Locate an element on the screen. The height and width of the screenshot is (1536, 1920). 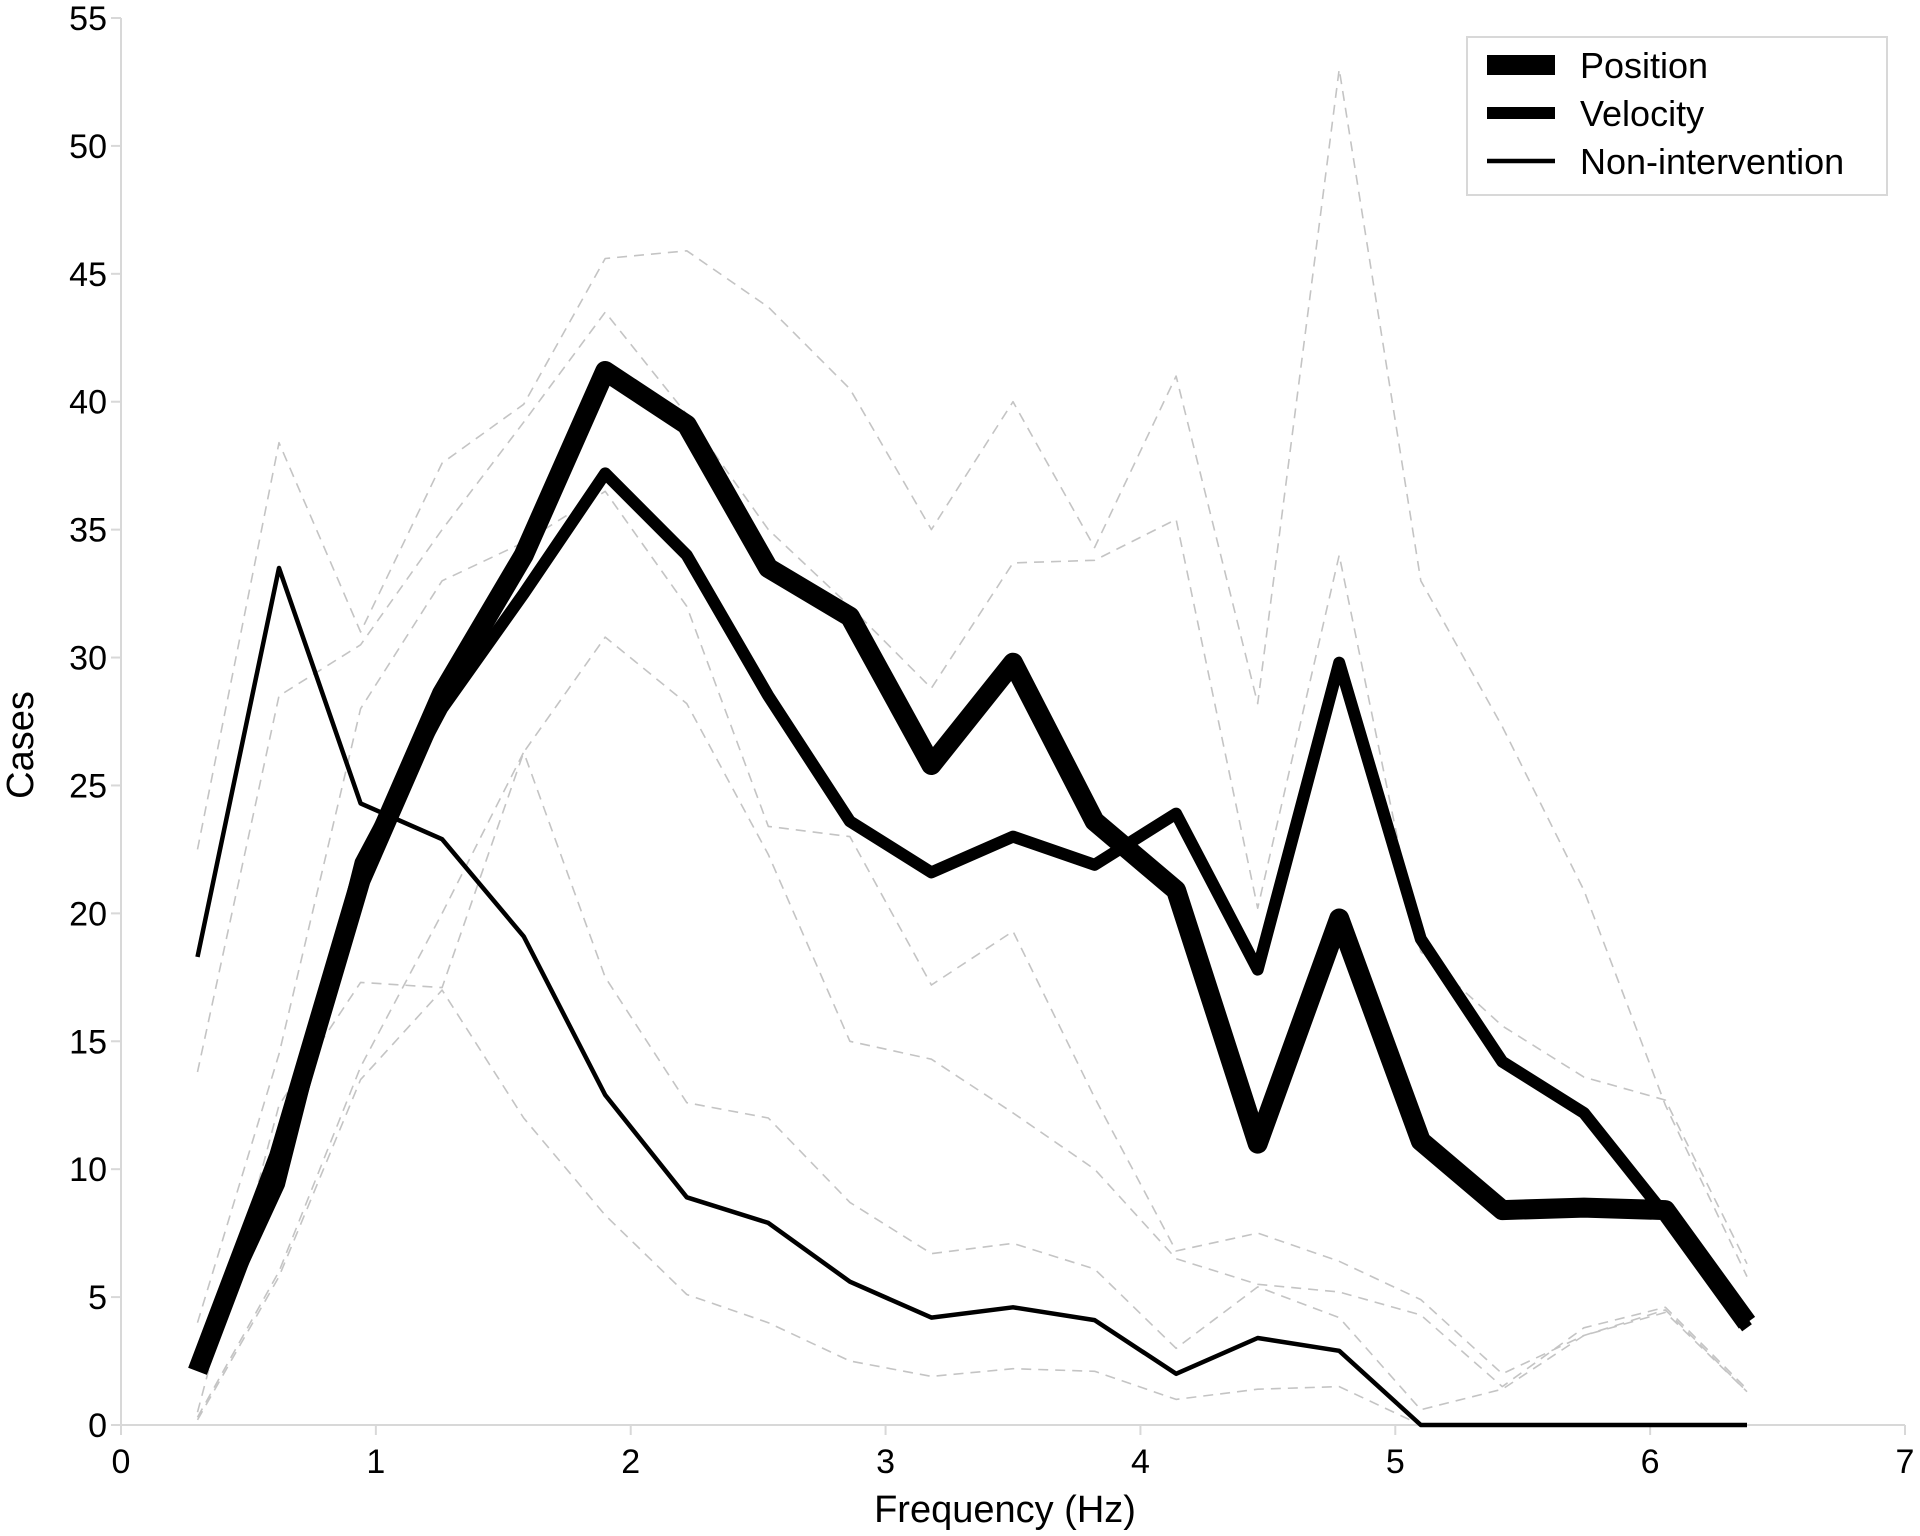
y-axis-label: Cases is located at coordinates (21, 745).